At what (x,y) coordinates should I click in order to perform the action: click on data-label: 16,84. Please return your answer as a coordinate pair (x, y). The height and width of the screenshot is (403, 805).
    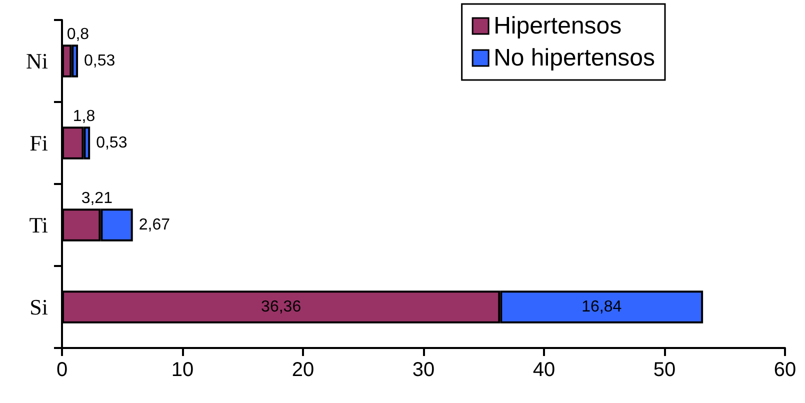
    Looking at the image, I should click on (602, 307).